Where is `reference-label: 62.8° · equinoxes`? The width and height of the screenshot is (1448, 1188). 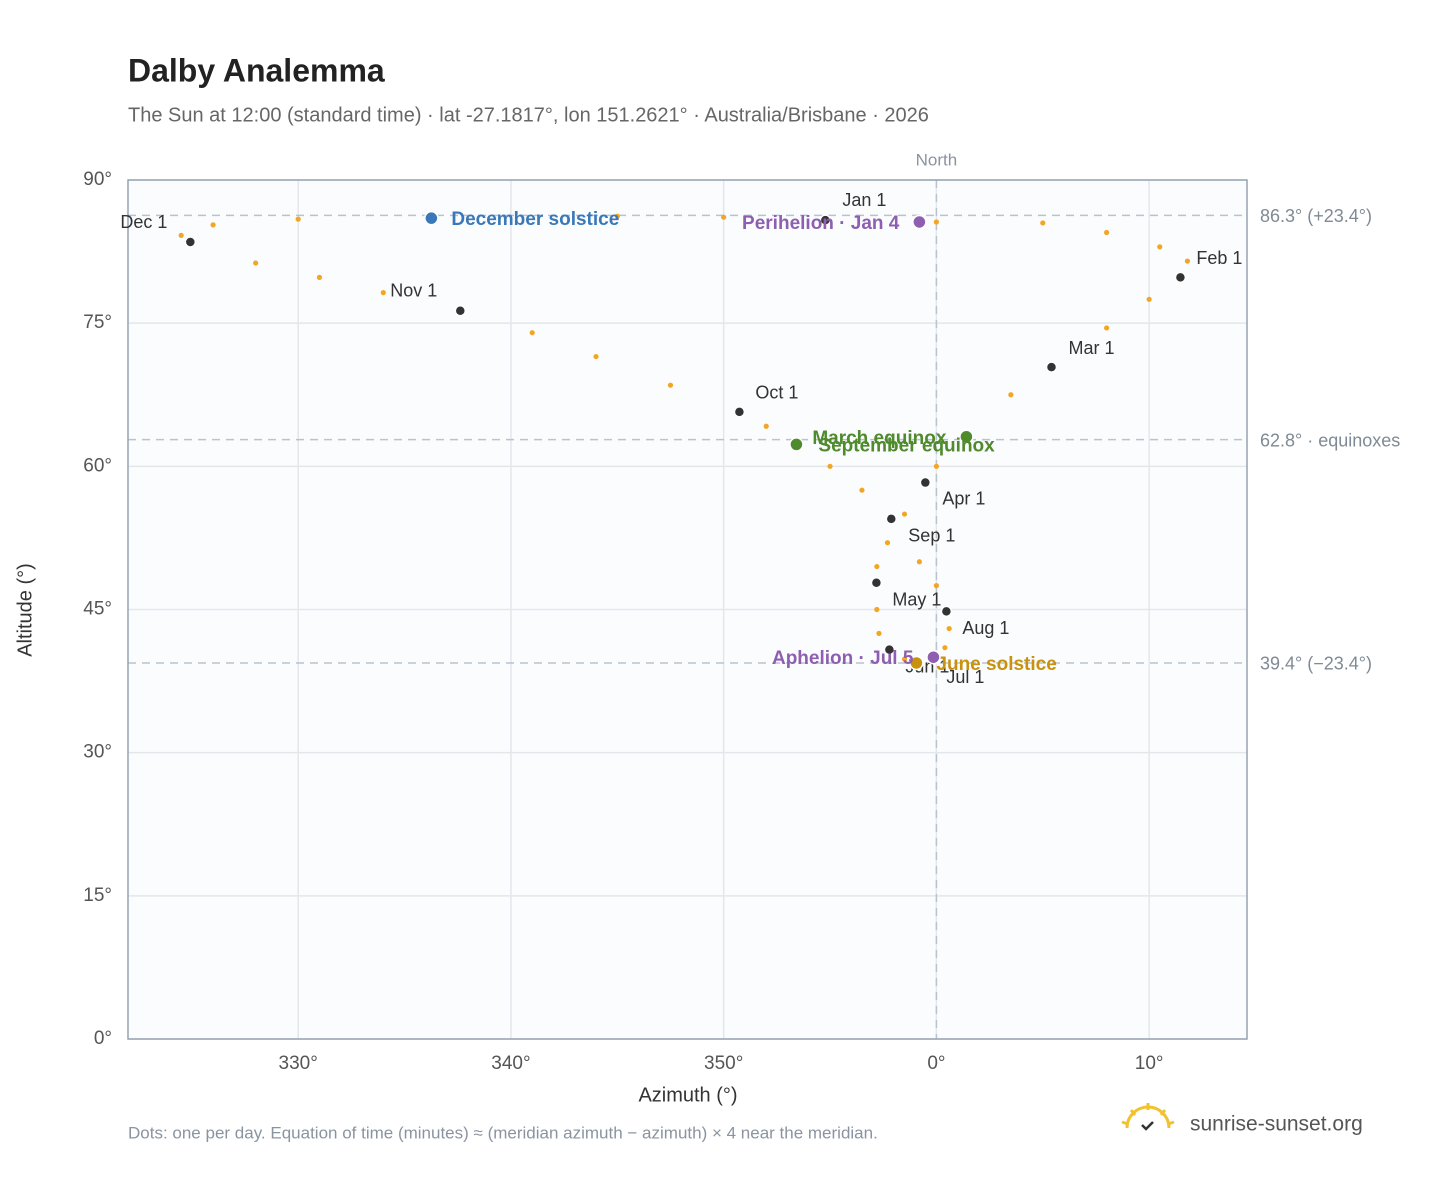 reference-label: 62.8° · equinoxes is located at coordinates (1330, 440).